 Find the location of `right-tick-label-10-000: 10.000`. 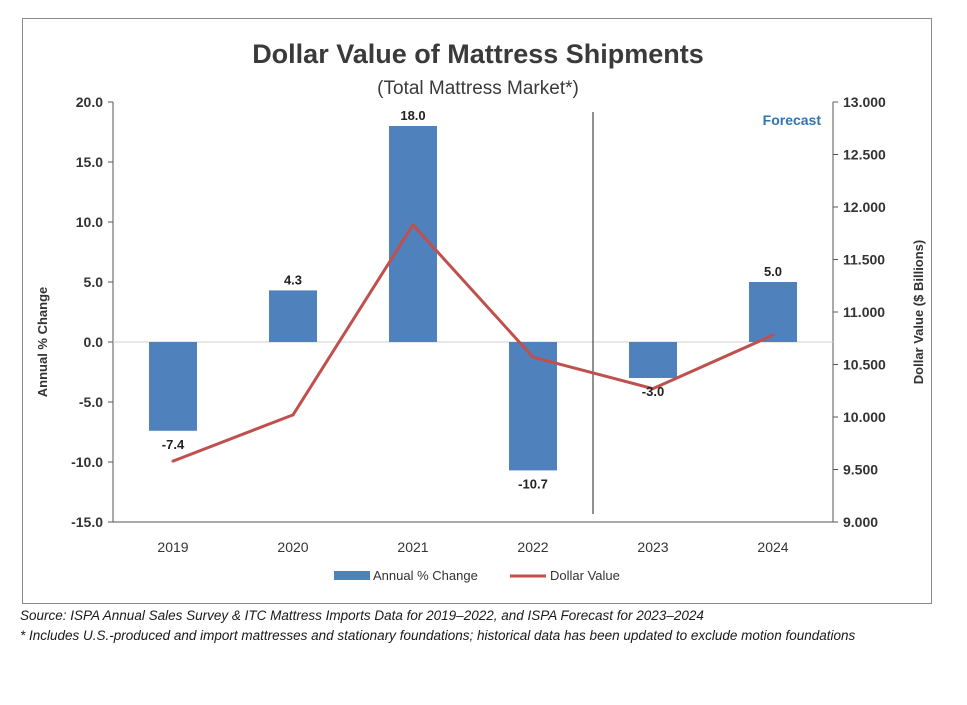

right-tick-label-10-000: 10.000 is located at coordinates (864, 417).